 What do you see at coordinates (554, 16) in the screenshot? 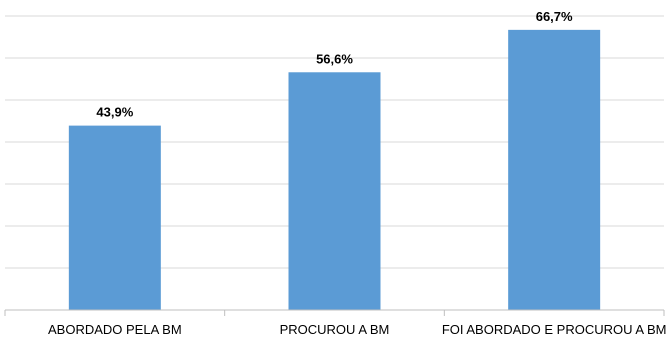
I see `data-label: 66,7%` at bounding box center [554, 16].